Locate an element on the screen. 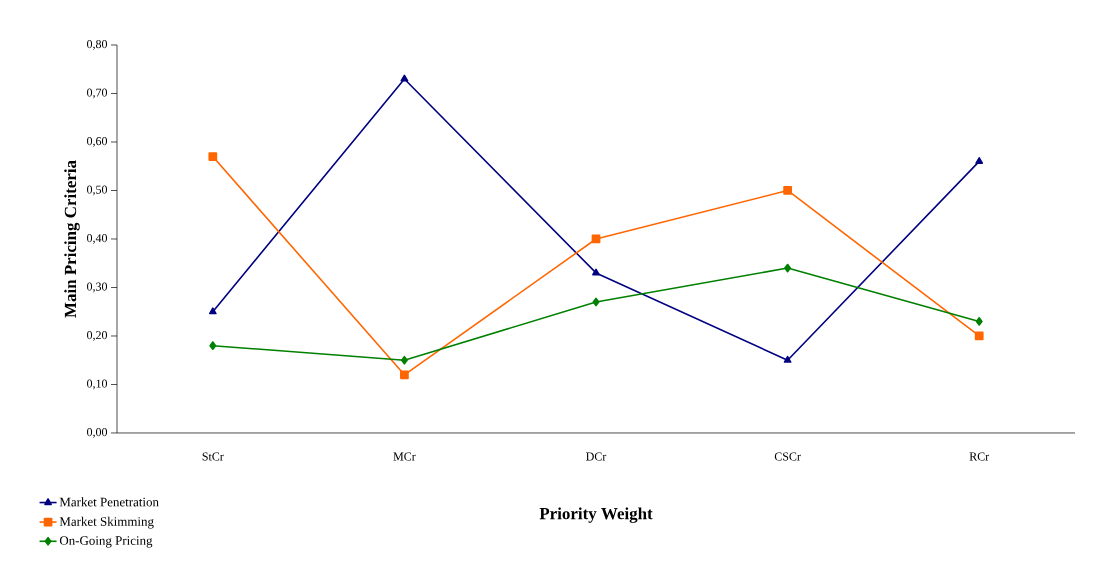 The width and height of the screenshot is (1118, 580). legend-label: Market Skimming is located at coordinates (106, 522).